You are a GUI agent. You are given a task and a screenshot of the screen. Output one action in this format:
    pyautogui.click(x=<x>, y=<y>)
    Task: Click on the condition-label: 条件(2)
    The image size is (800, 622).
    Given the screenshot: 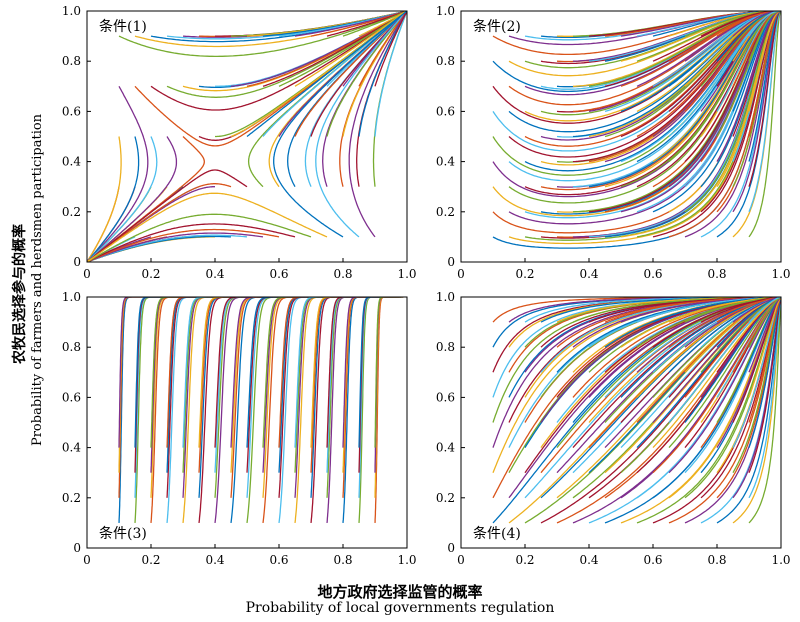 What is the action you would take?
    pyautogui.click(x=497, y=26)
    